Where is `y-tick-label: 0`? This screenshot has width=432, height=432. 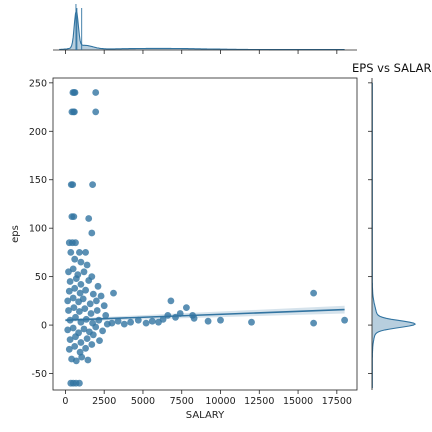
y-tick-label: 0 is located at coordinates (44, 326).